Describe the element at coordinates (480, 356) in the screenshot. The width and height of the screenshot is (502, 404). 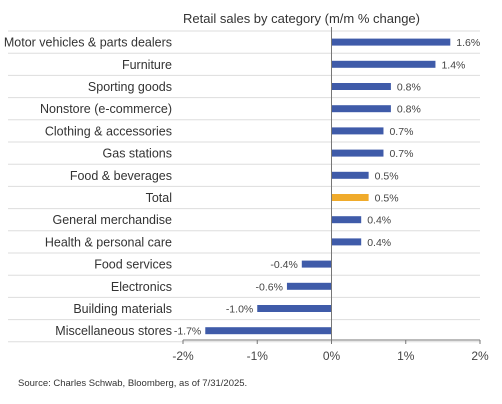
I see `x-tick-label: 2%` at that location.